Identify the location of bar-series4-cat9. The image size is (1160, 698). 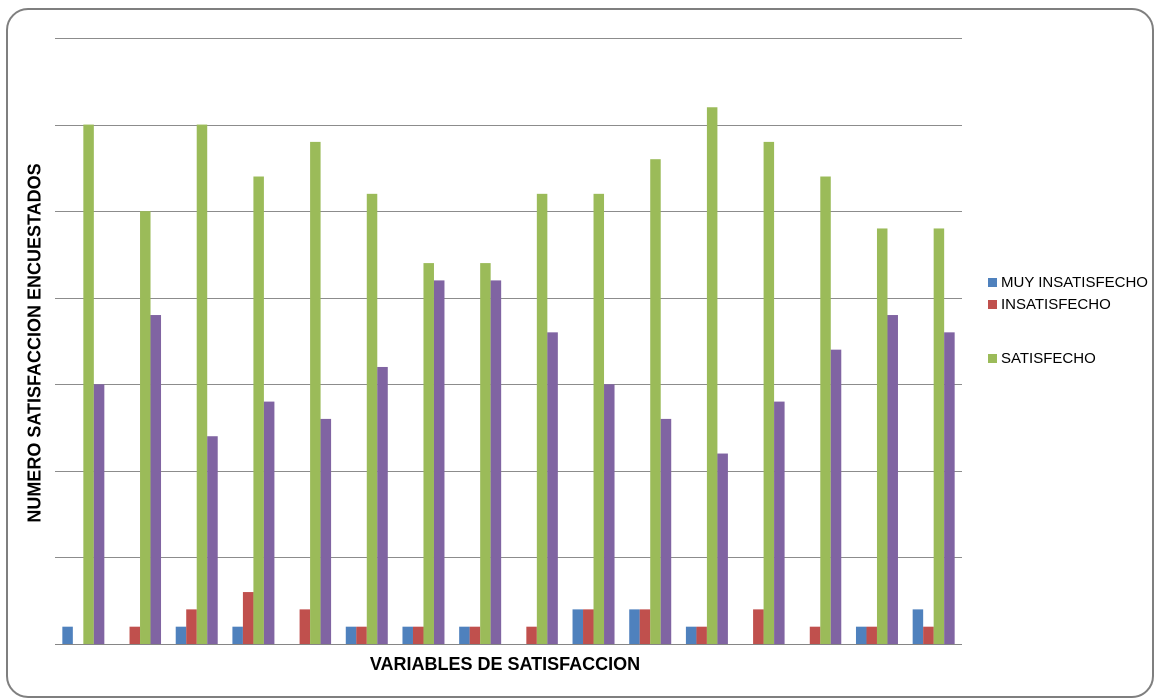
(552, 488).